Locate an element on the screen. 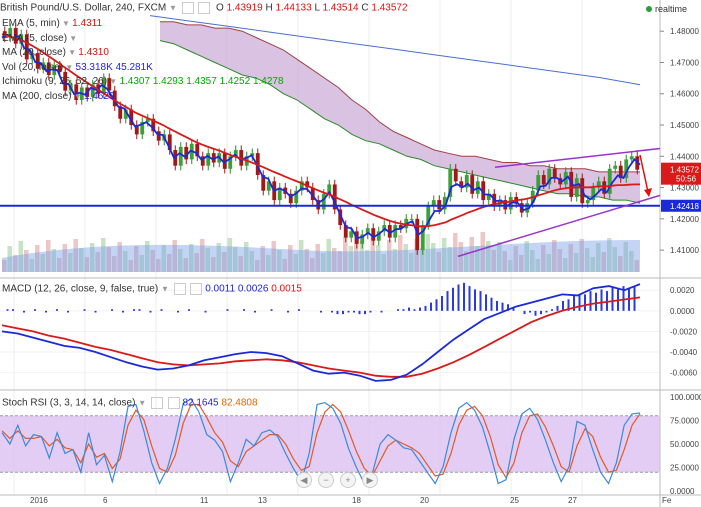 The width and height of the screenshot is (701, 507). settings-icon is located at coordinates (187, 8).